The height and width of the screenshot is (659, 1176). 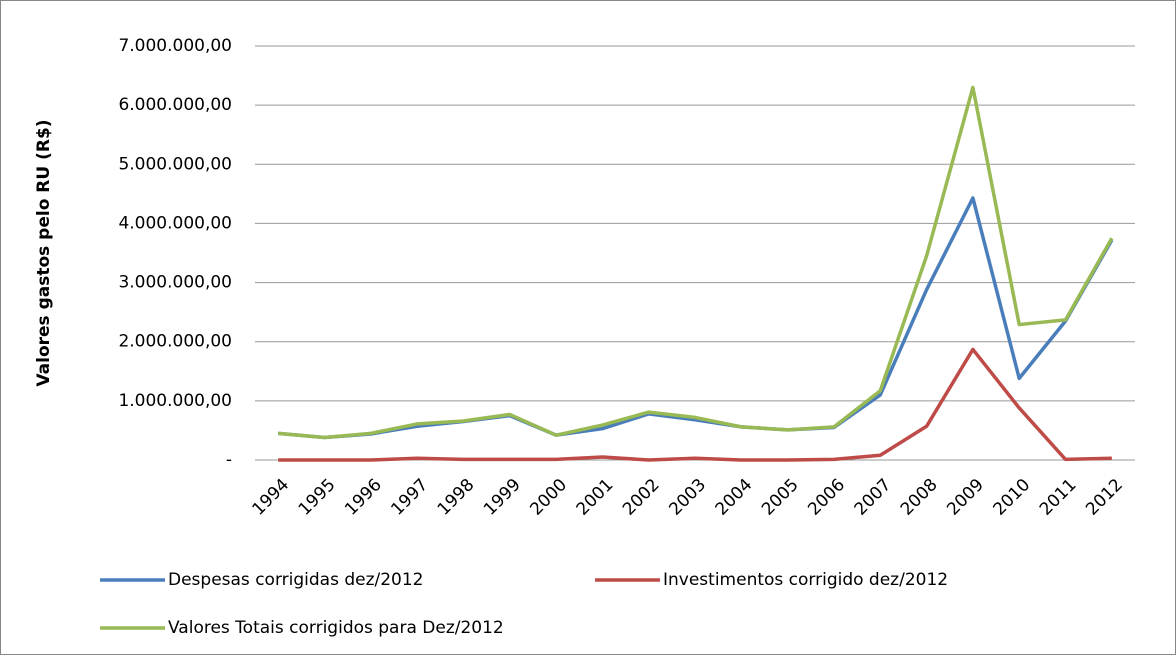 What do you see at coordinates (44, 252) in the screenshot?
I see `y-axis-label: Valores gastos pelo RU (R$)` at bounding box center [44, 252].